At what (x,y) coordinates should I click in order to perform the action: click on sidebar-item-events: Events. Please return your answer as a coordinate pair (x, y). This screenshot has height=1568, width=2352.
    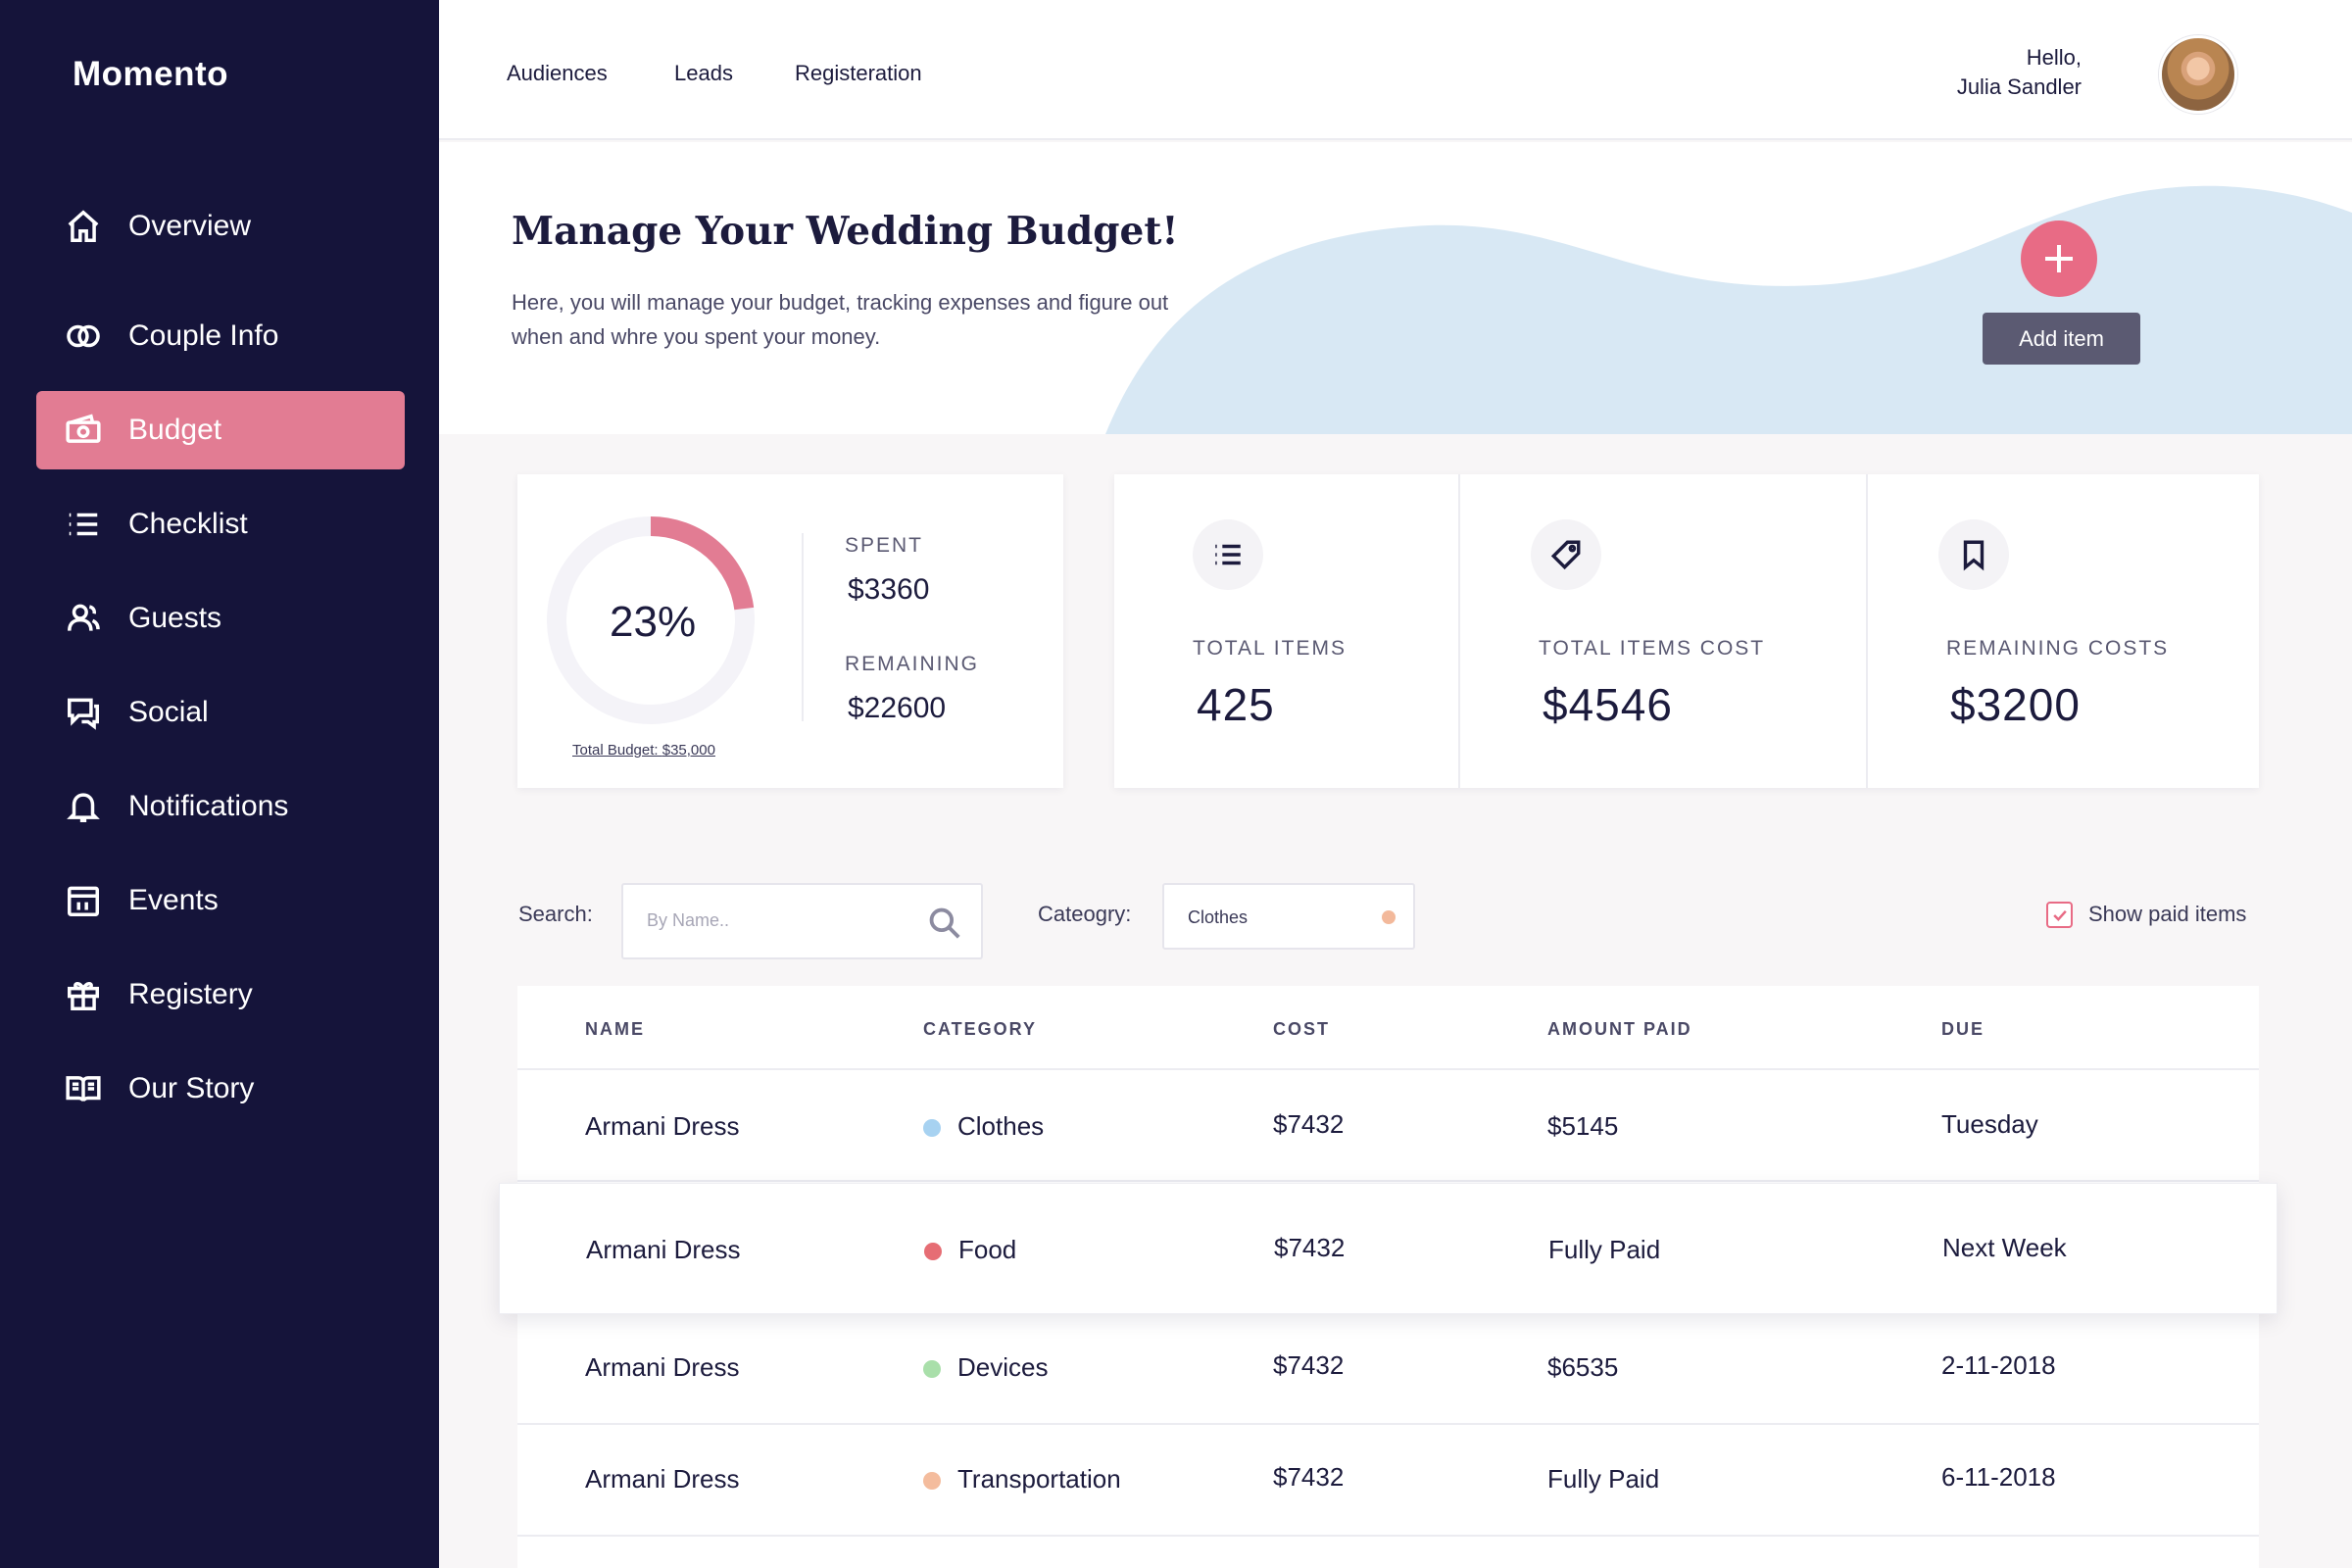
    Looking at the image, I should click on (220, 900).